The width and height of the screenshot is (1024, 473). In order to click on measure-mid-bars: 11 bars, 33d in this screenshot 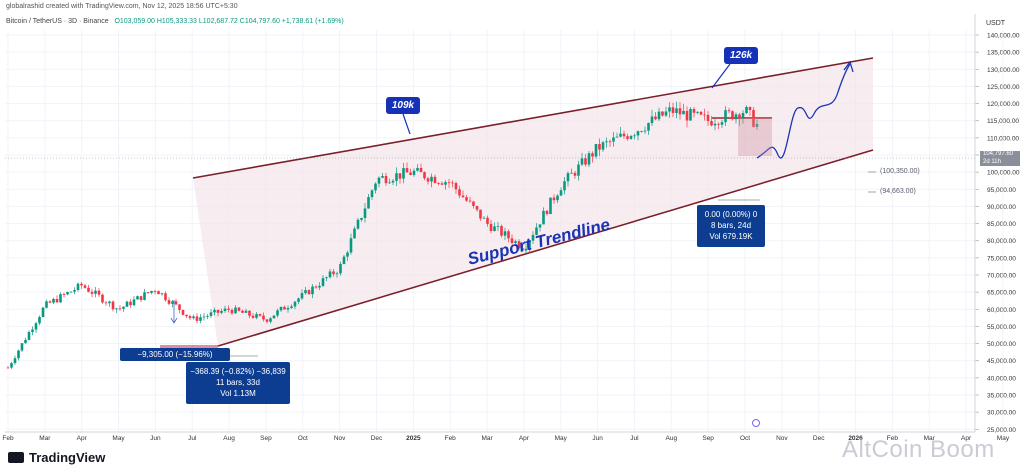, I will do `click(238, 382)`.